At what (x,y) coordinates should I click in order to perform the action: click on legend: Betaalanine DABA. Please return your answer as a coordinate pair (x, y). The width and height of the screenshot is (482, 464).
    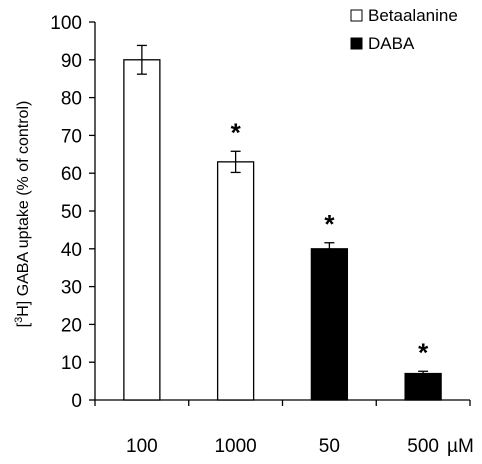
    Looking at the image, I should click on (404, 29).